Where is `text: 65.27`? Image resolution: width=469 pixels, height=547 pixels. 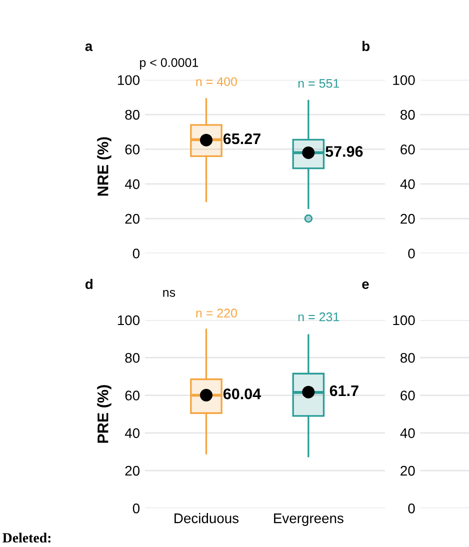 text: 65.27 is located at coordinates (241, 138).